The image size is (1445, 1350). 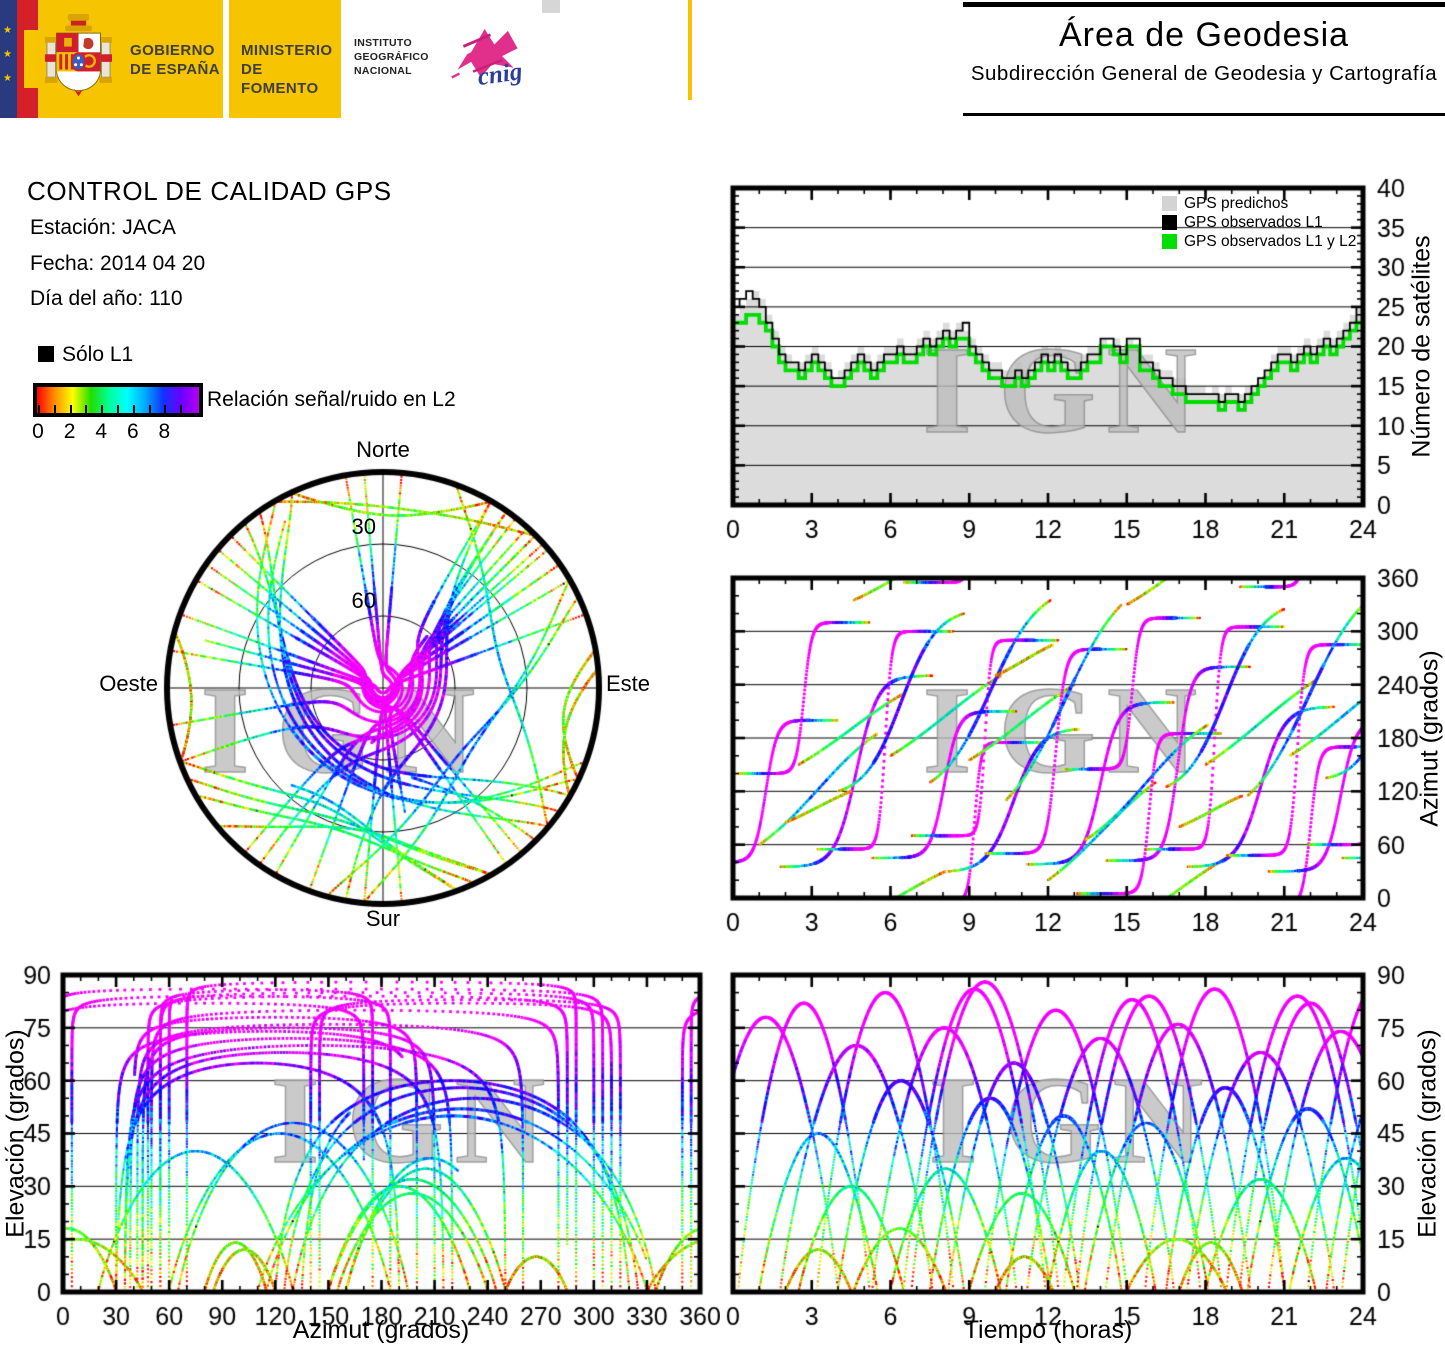 What do you see at coordinates (128, 683) in the screenshot?
I see `skyplot-west-label: Oeste` at bounding box center [128, 683].